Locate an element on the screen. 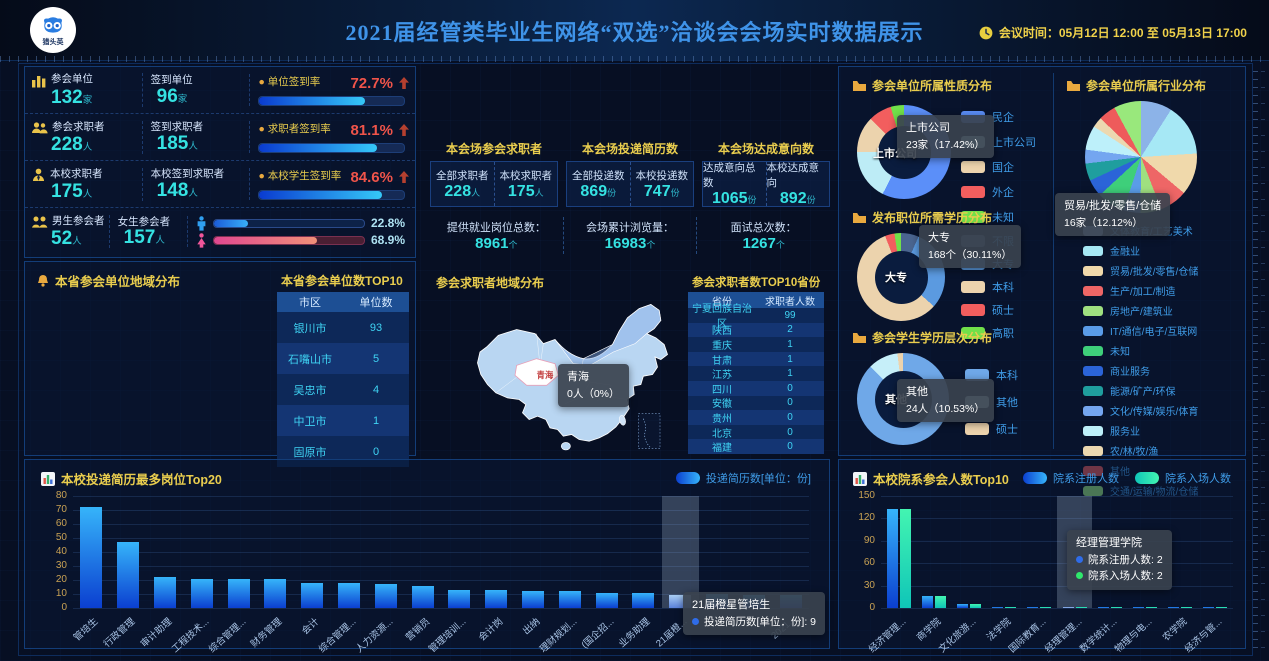  table-cell: 1 is located at coordinates (790, 359).